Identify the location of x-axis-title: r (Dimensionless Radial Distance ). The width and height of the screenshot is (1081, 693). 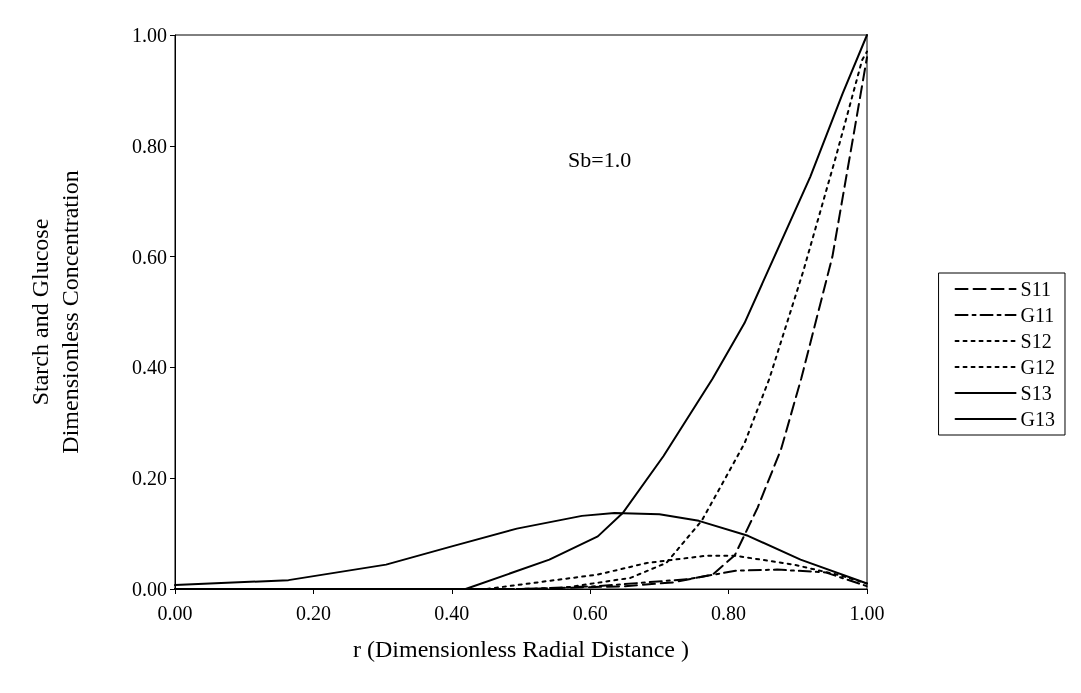
(521, 649).